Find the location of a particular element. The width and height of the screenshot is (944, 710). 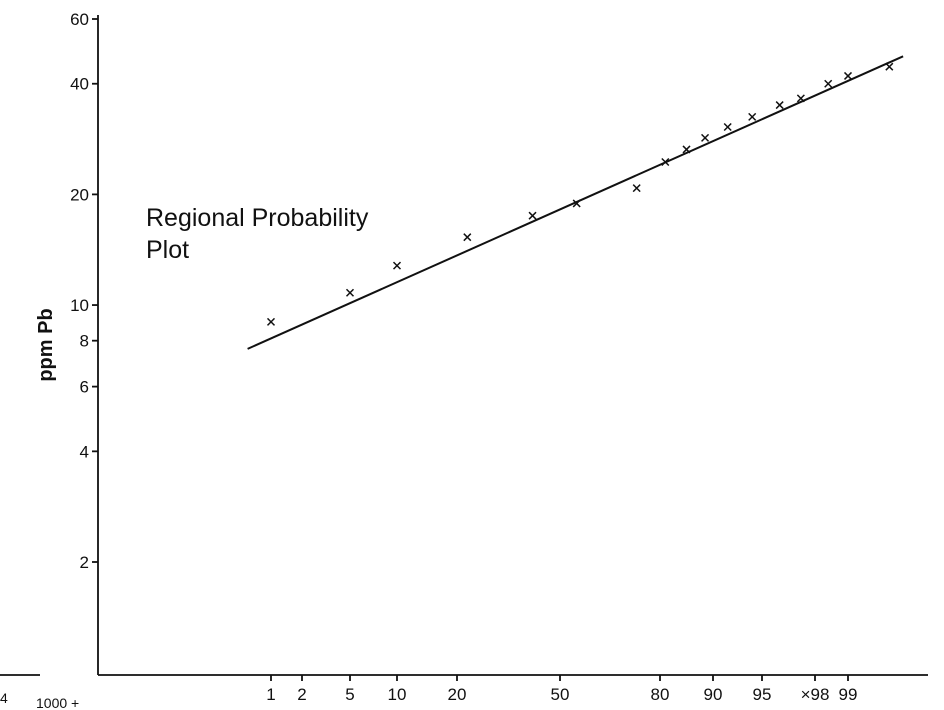

data-point-3-stroke-b is located at coordinates (467, 237).